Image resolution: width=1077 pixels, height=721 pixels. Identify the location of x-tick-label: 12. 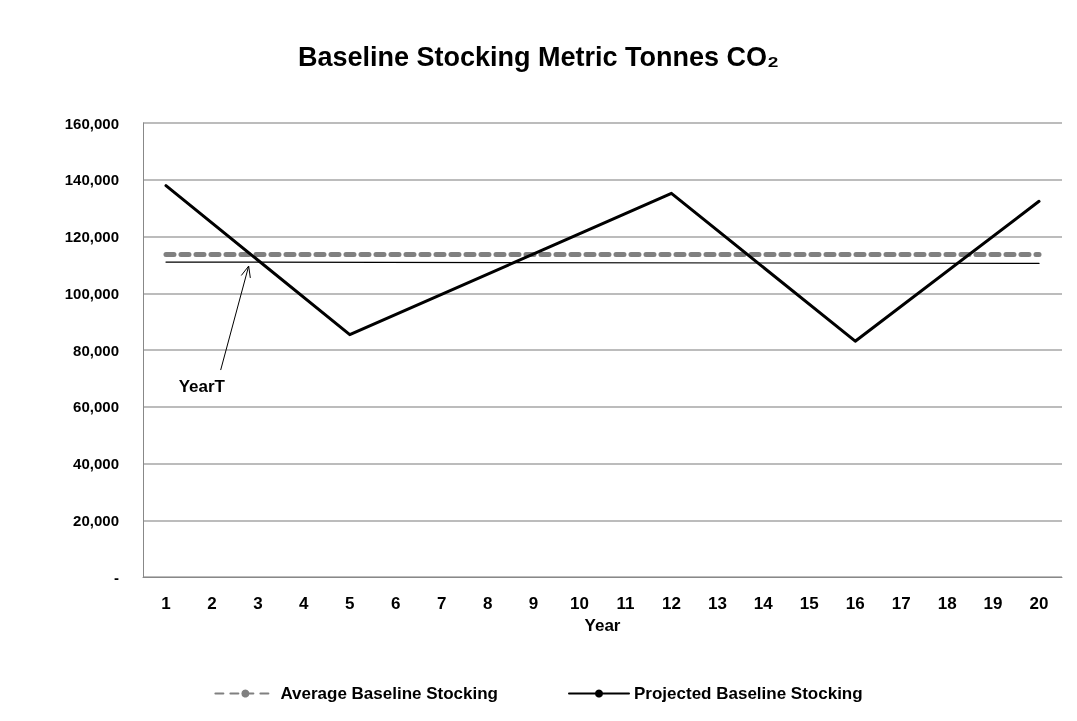
(671, 603).